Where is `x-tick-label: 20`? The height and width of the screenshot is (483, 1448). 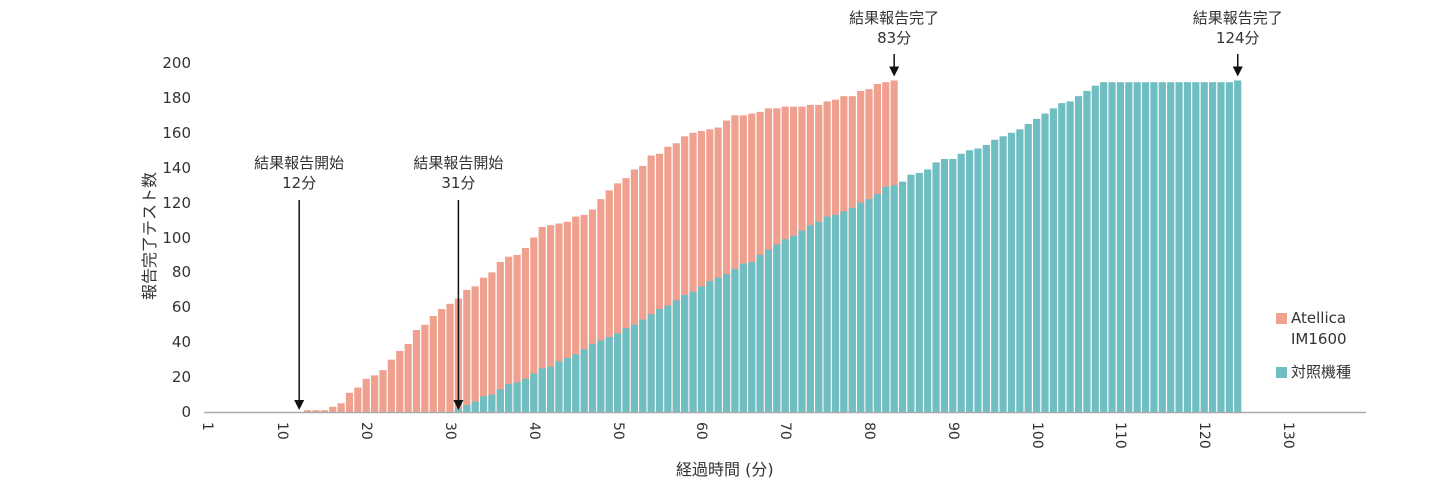
x-tick-label: 20 is located at coordinates (366, 431).